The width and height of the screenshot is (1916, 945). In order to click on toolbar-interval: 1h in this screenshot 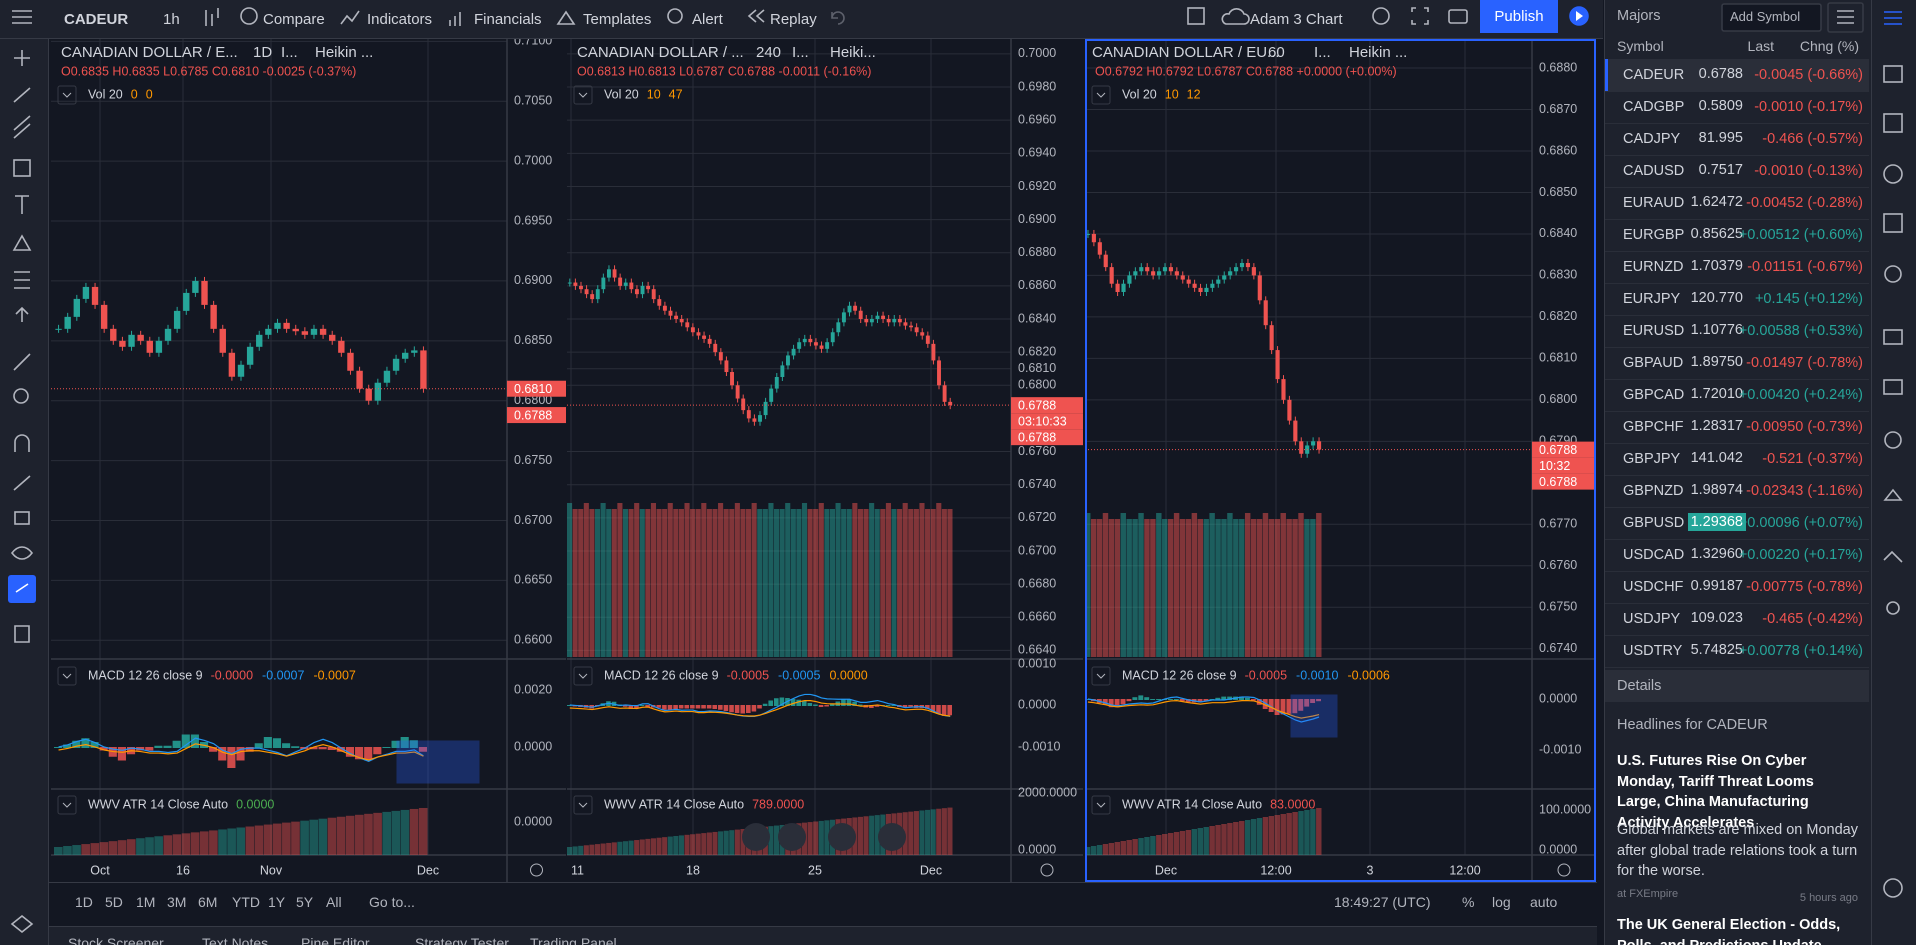, I will do `click(171, 19)`.